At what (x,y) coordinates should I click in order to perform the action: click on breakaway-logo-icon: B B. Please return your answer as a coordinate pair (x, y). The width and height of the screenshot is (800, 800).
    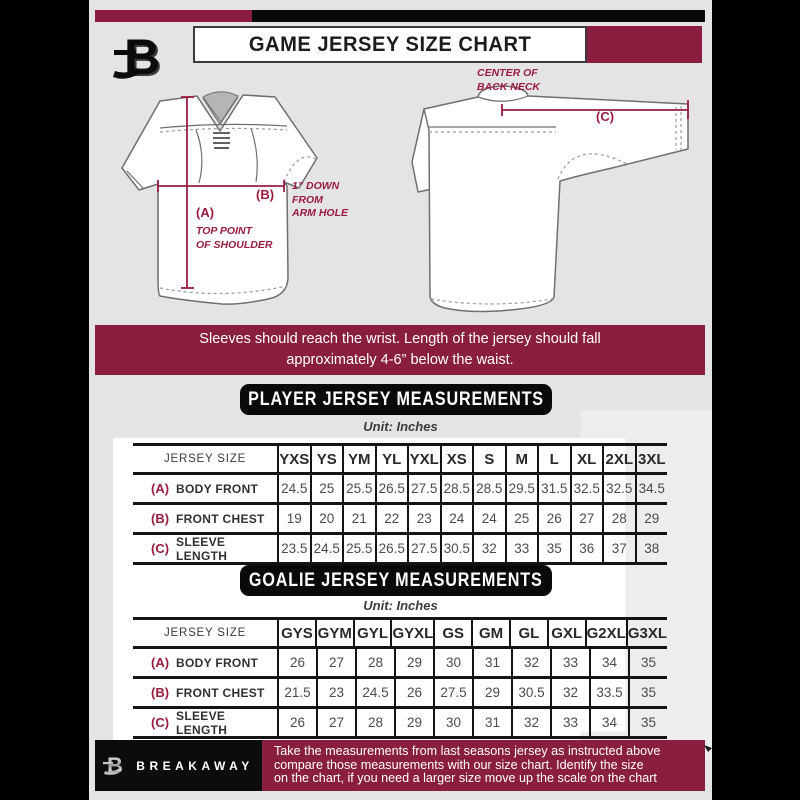
    Looking at the image, I should click on (137, 58).